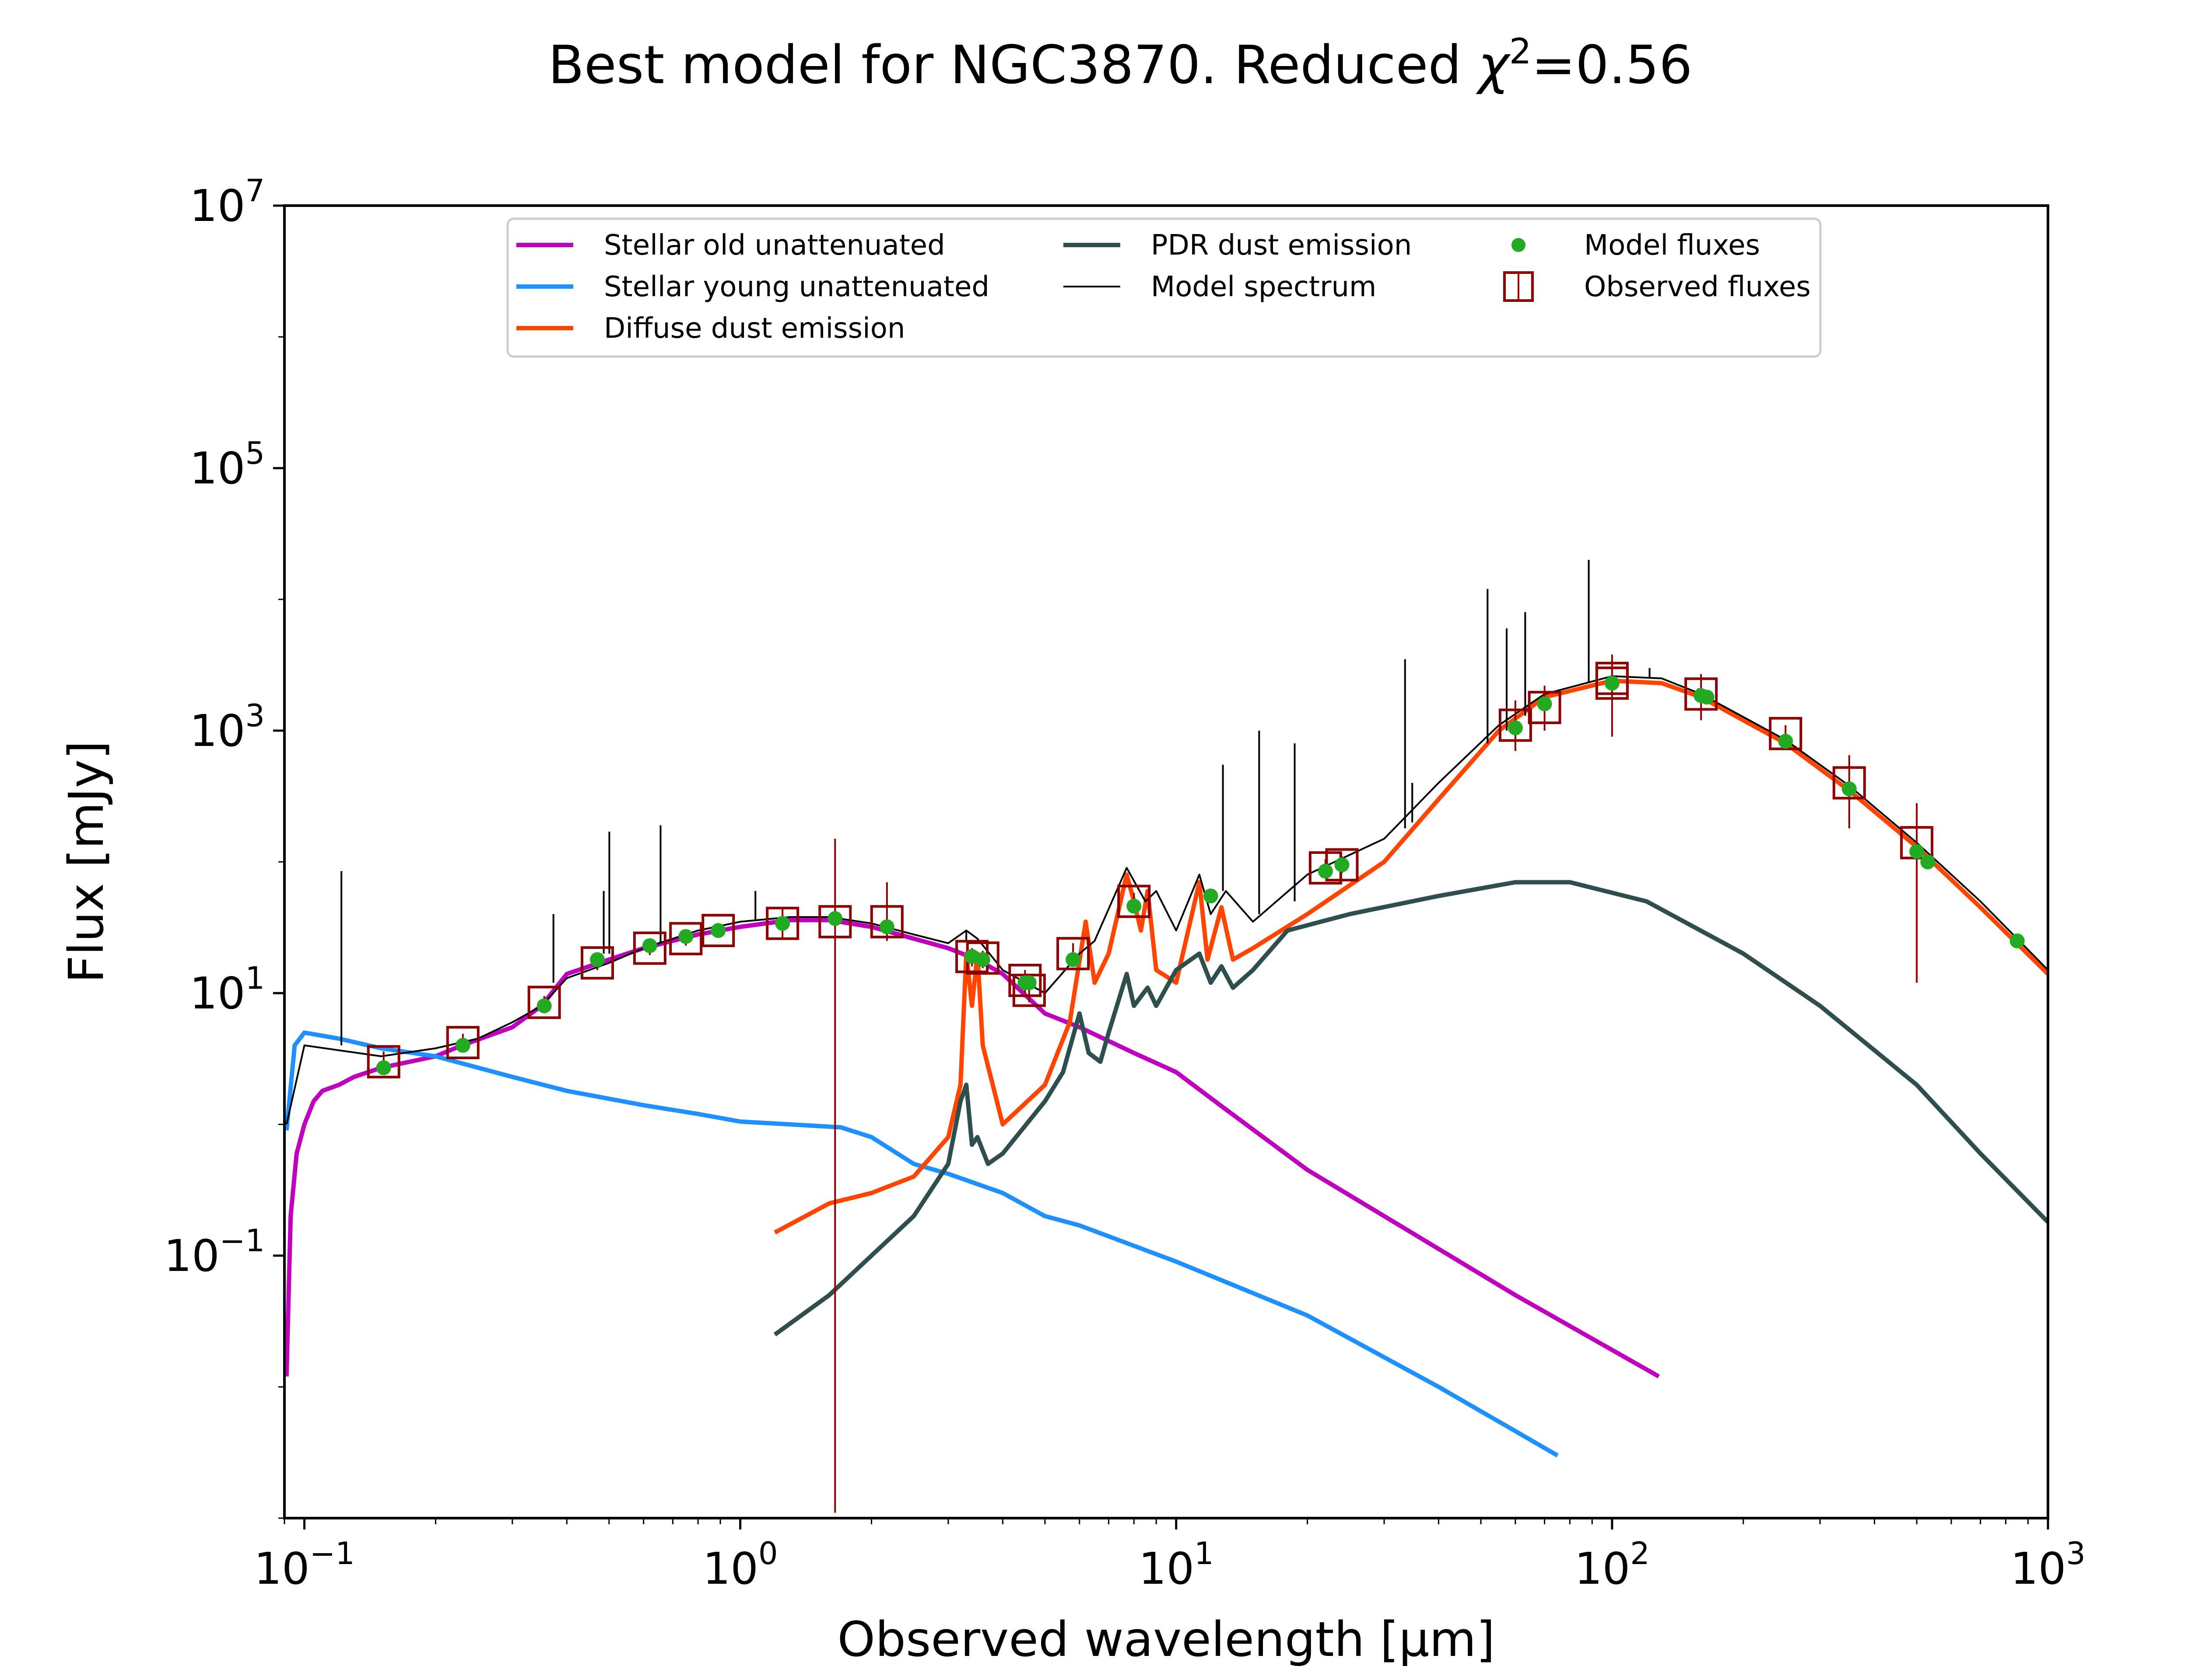 The image size is (2188, 1680). Describe the element at coordinates (86, 862) in the screenshot. I see `y-axis-label: Flux [mJy]` at that location.